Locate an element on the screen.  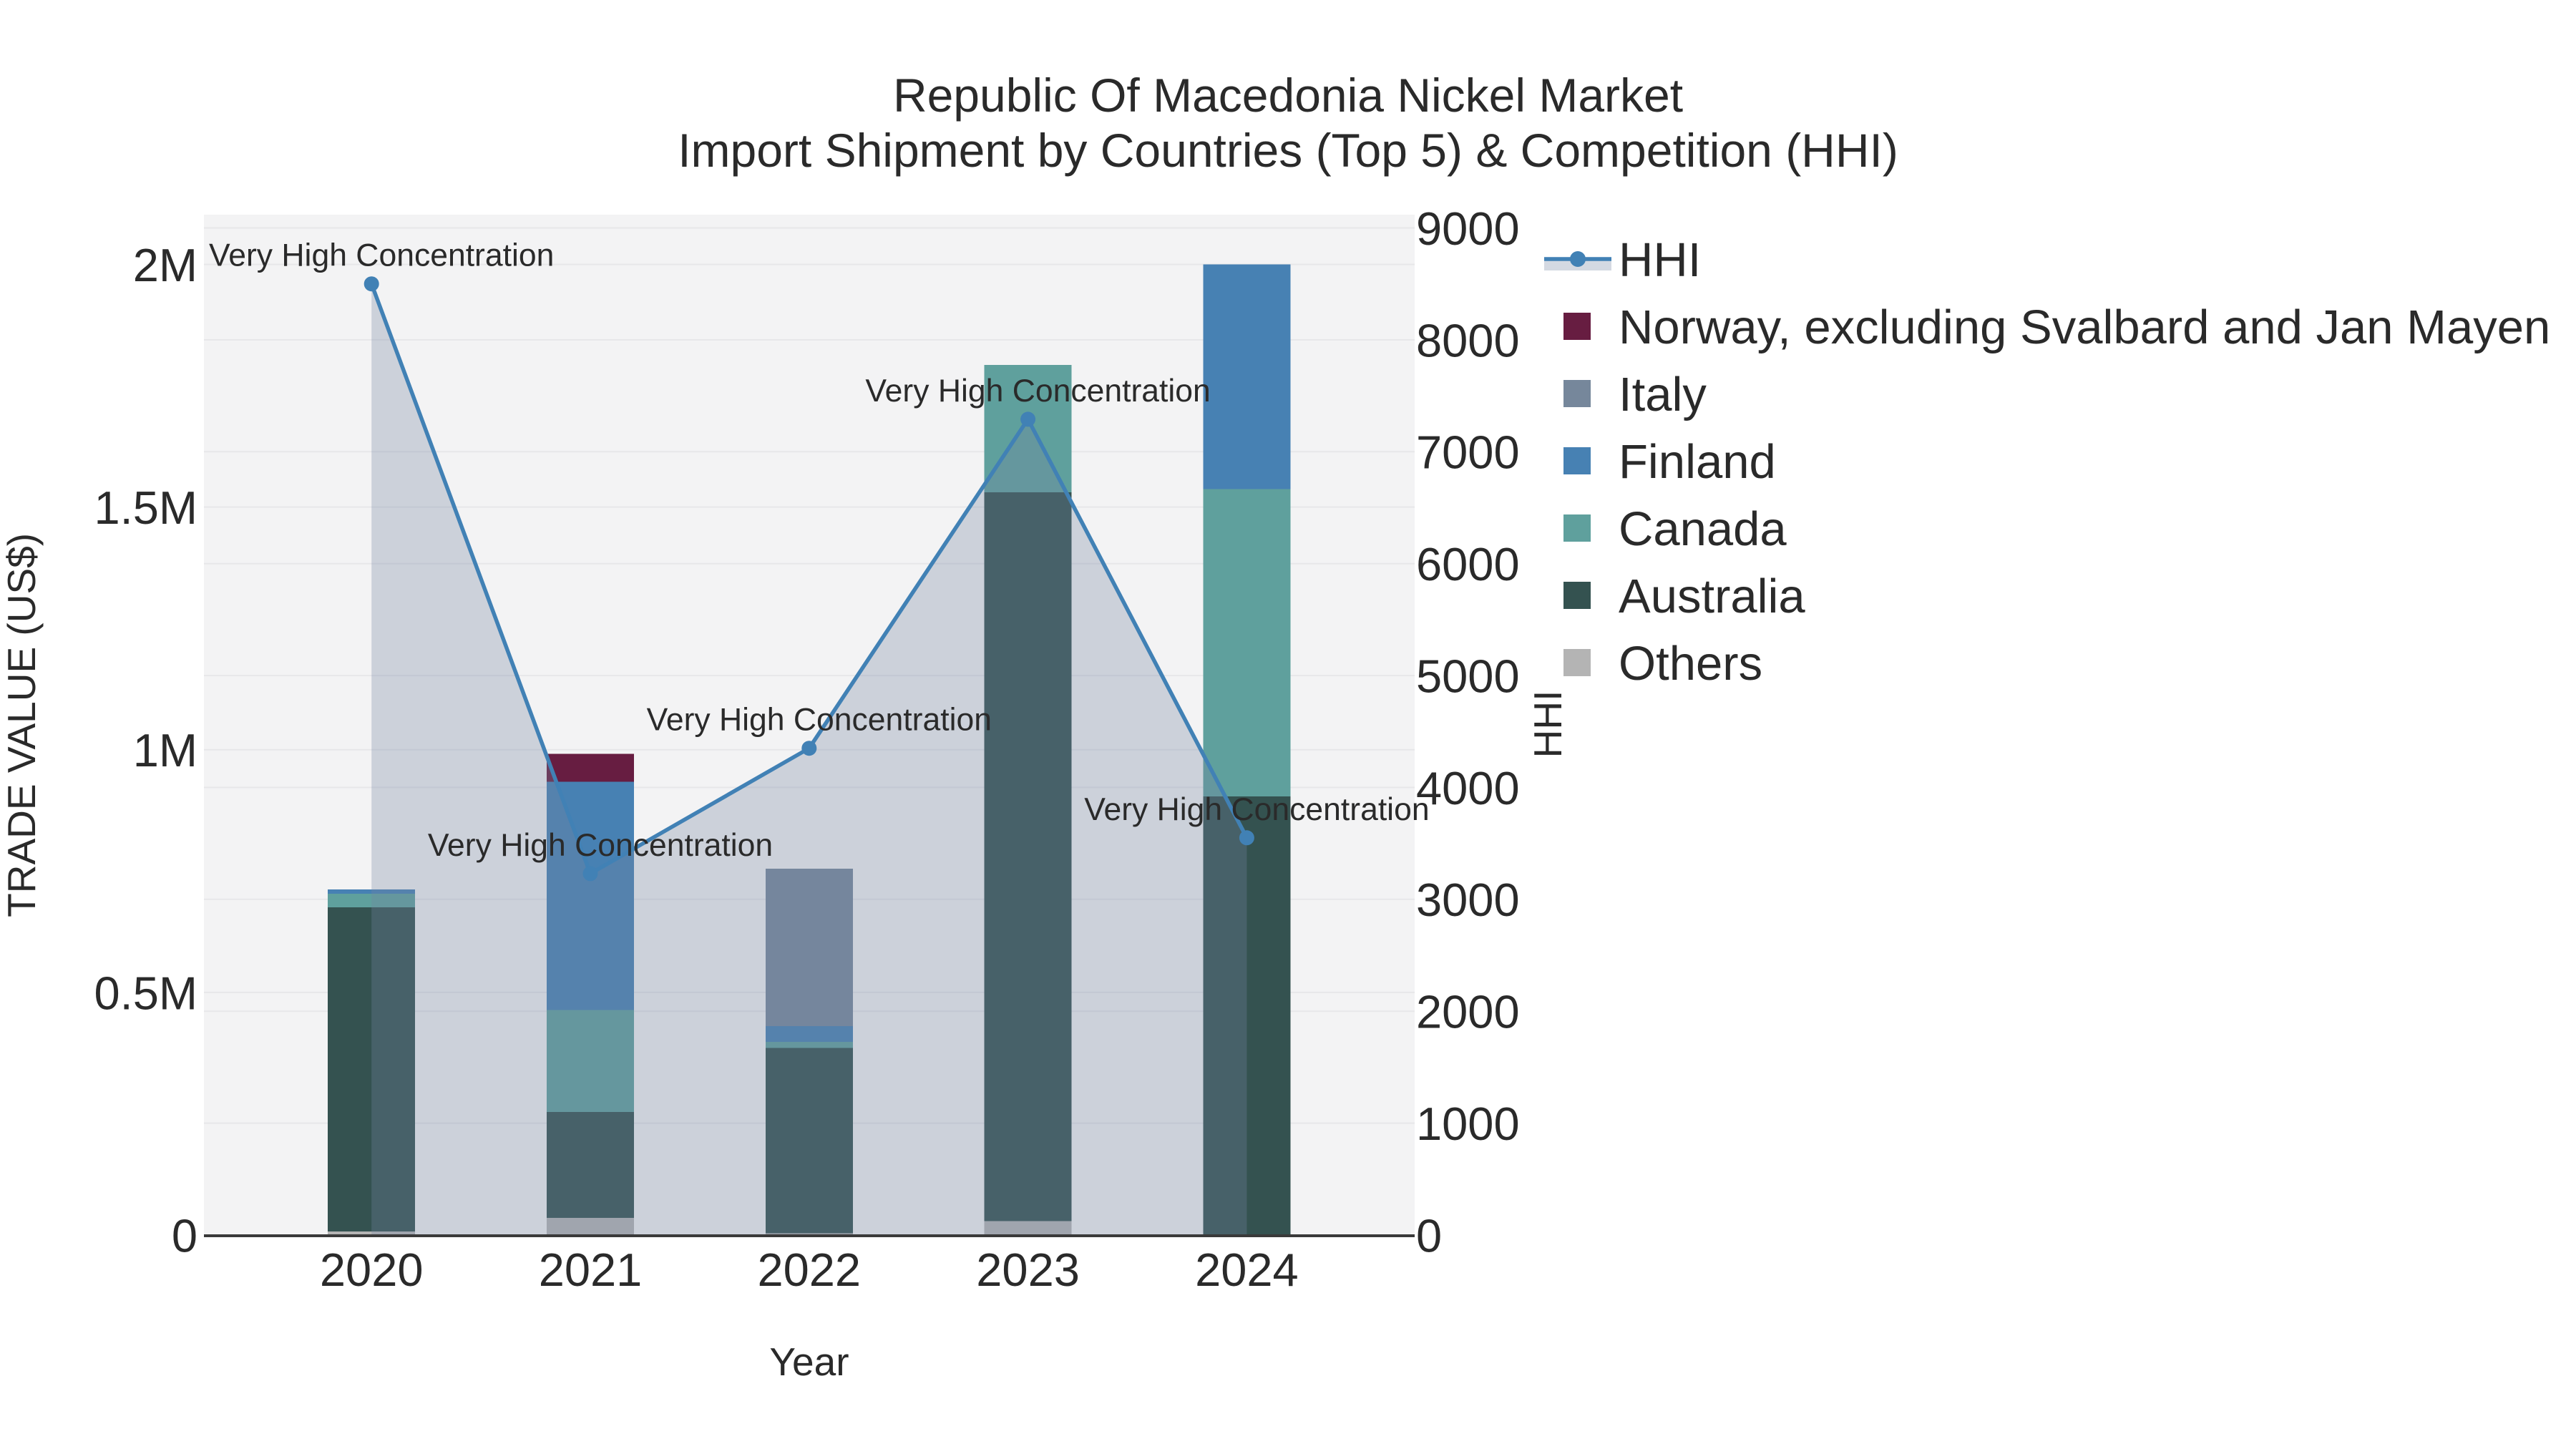
svg-text: 2024 is located at coordinates (1247, 1270).